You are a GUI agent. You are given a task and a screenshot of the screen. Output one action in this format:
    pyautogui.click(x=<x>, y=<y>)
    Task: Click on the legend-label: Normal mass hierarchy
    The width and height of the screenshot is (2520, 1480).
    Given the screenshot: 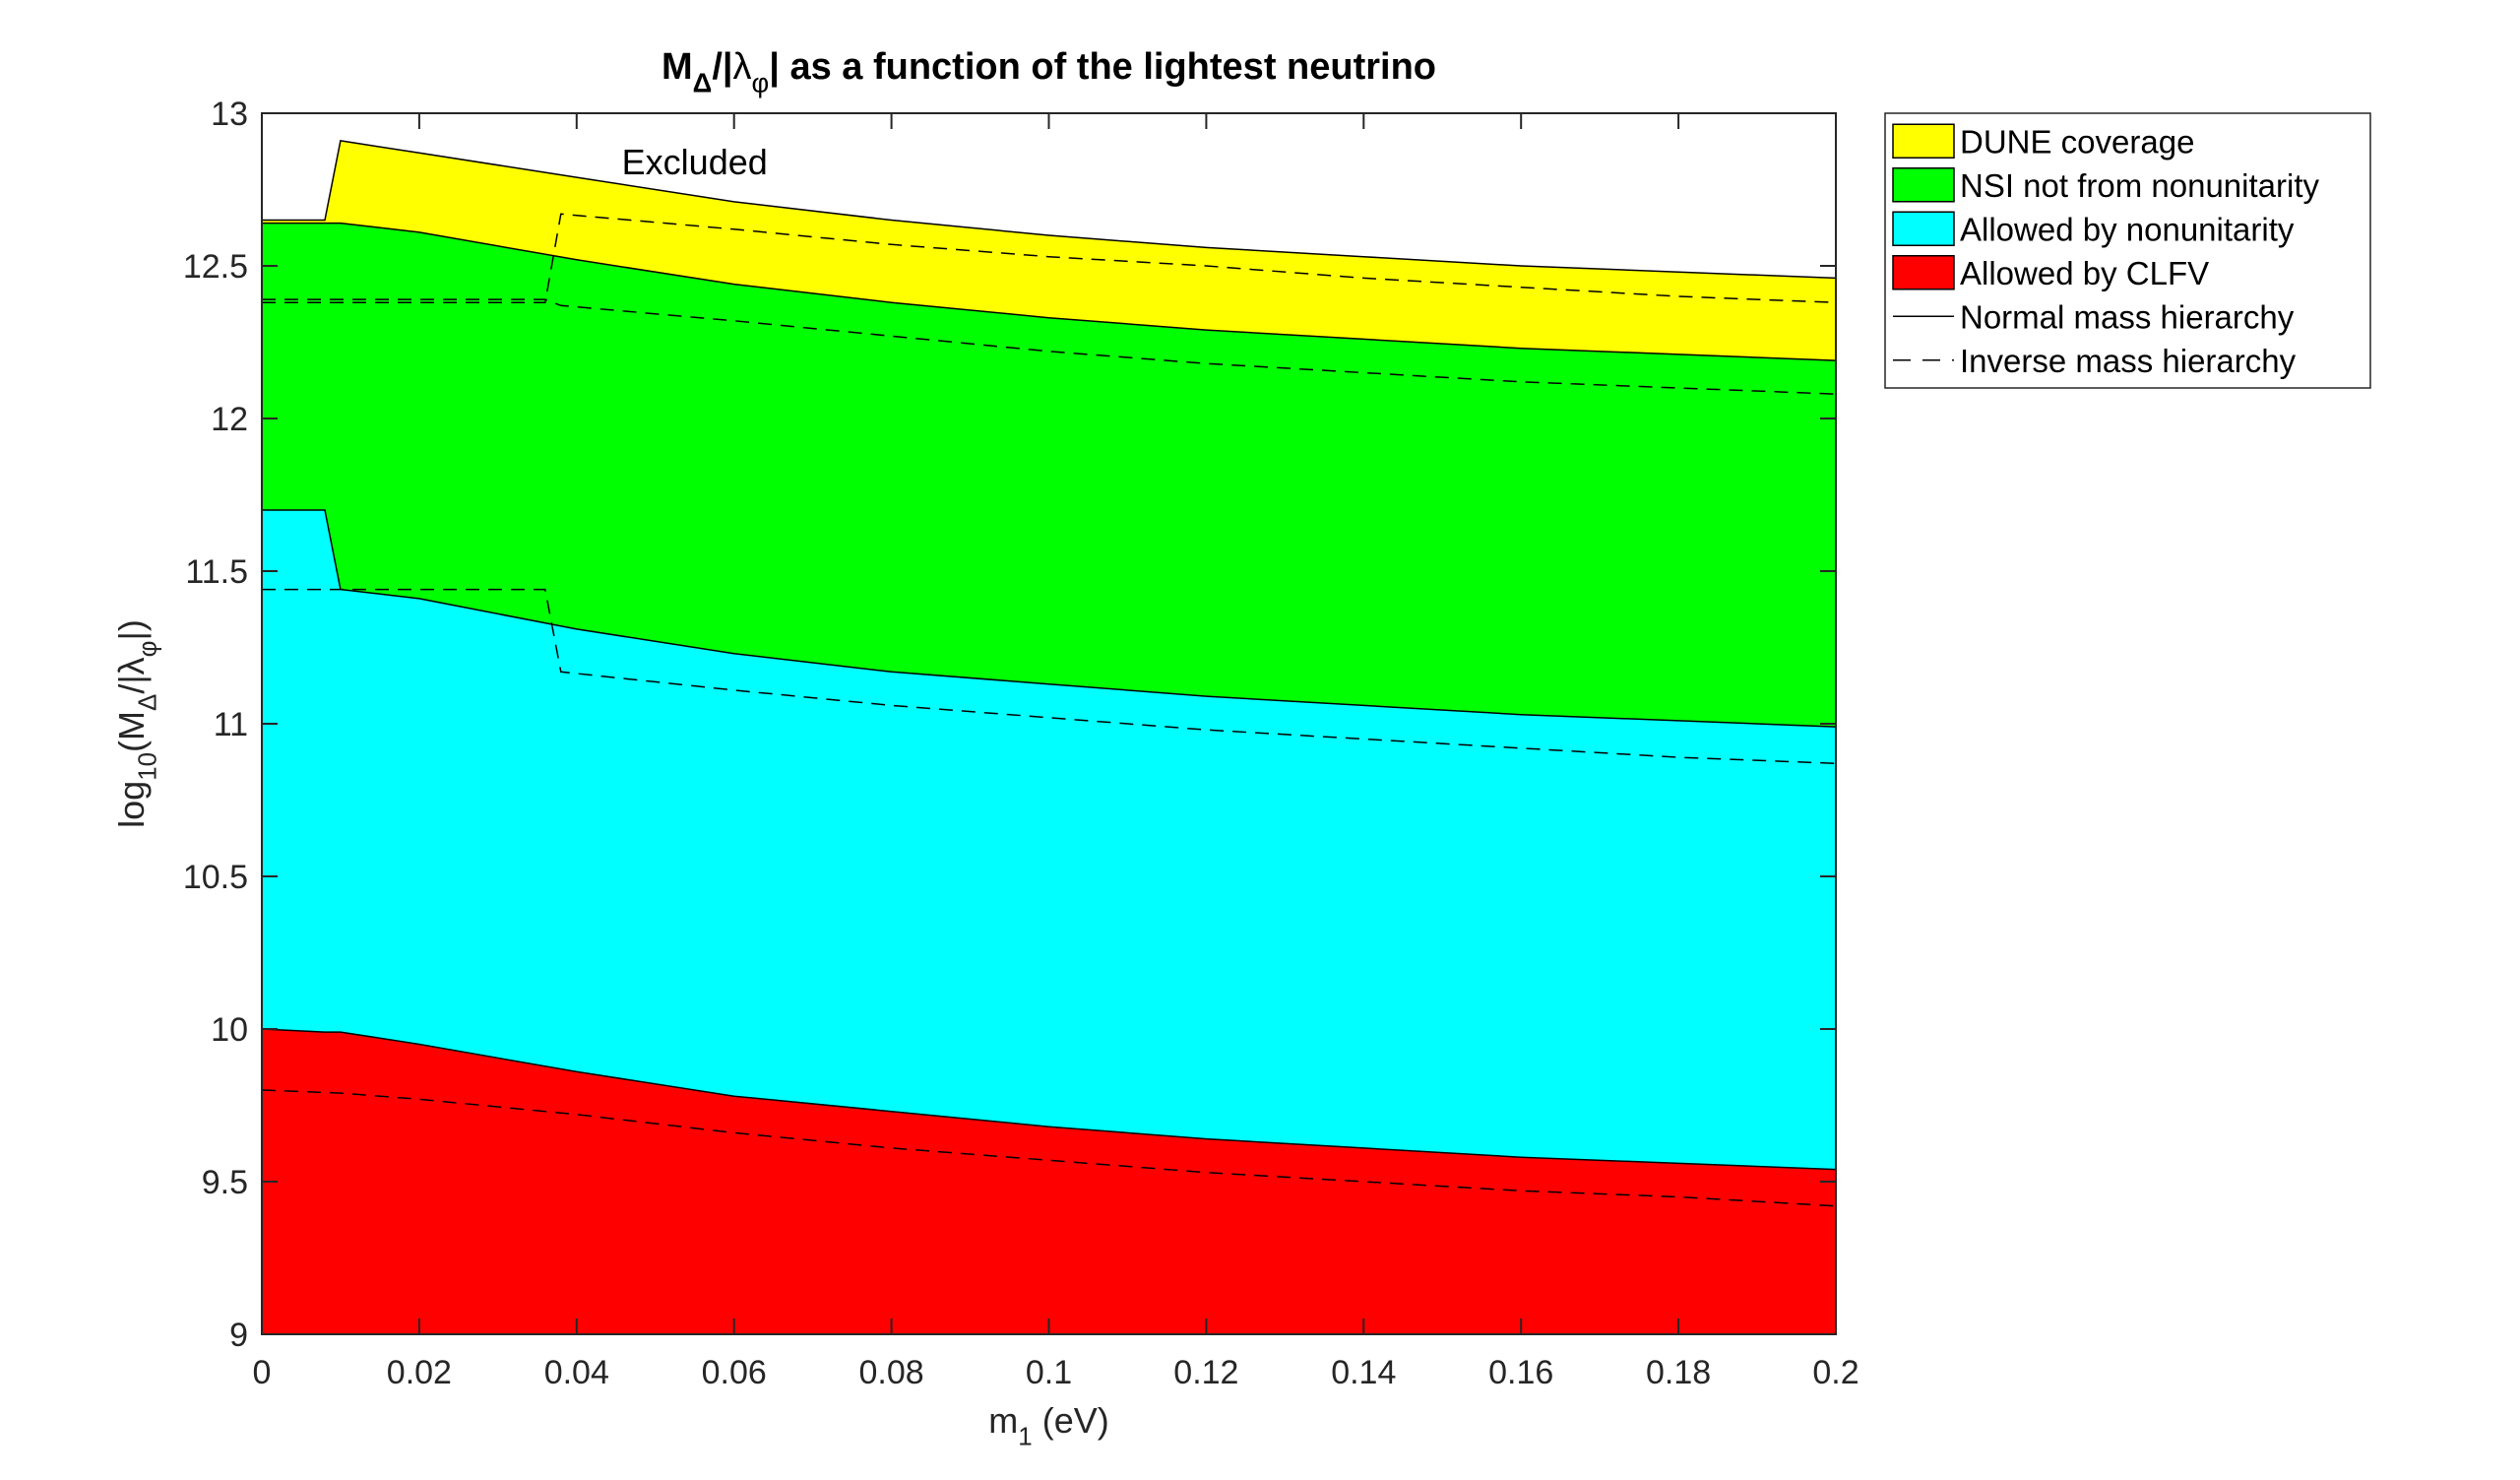 What is the action you would take?
    pyautogui.click(x=2127, y=316)
    